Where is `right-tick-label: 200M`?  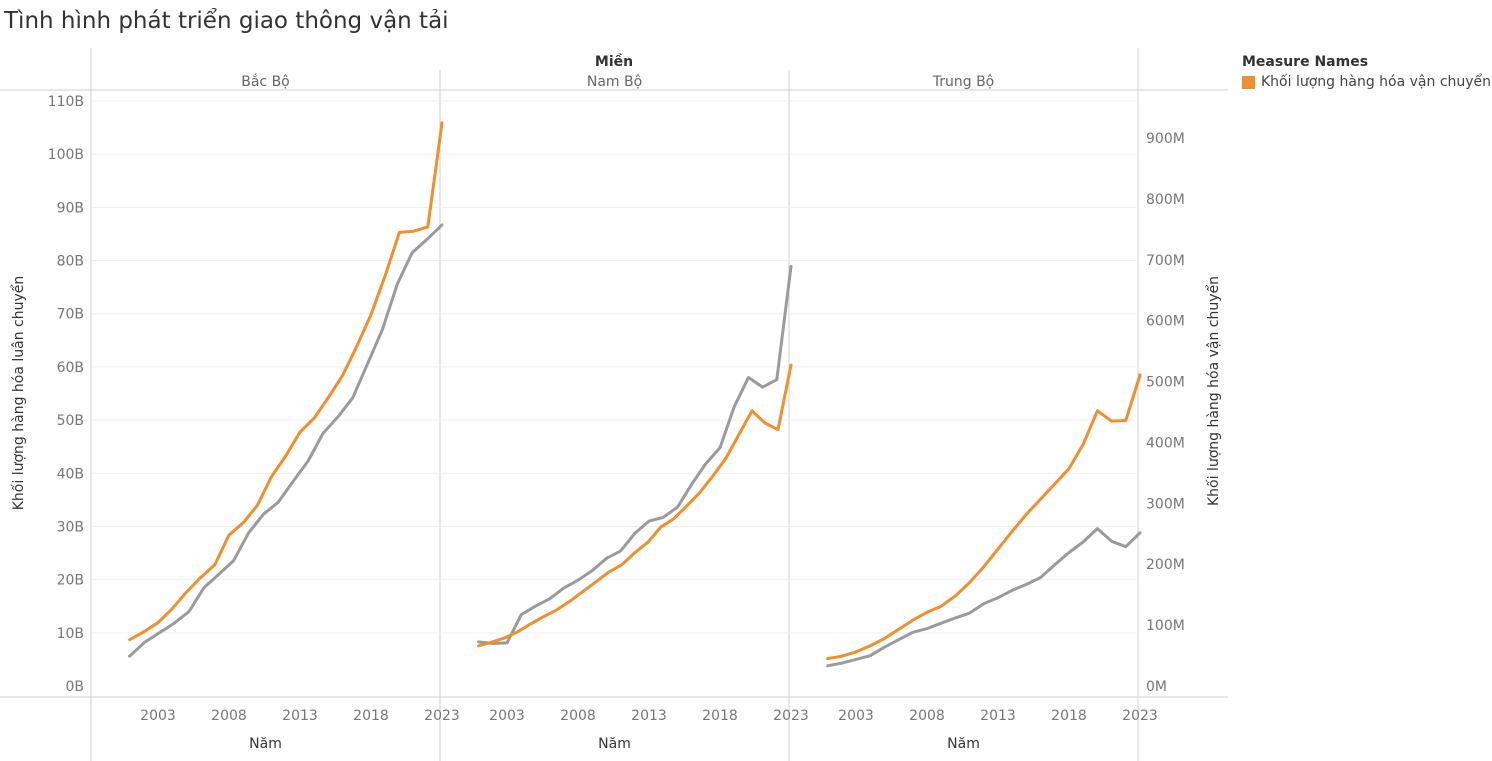 right-tick-label: 200M is located at coordinates (1165, 565).